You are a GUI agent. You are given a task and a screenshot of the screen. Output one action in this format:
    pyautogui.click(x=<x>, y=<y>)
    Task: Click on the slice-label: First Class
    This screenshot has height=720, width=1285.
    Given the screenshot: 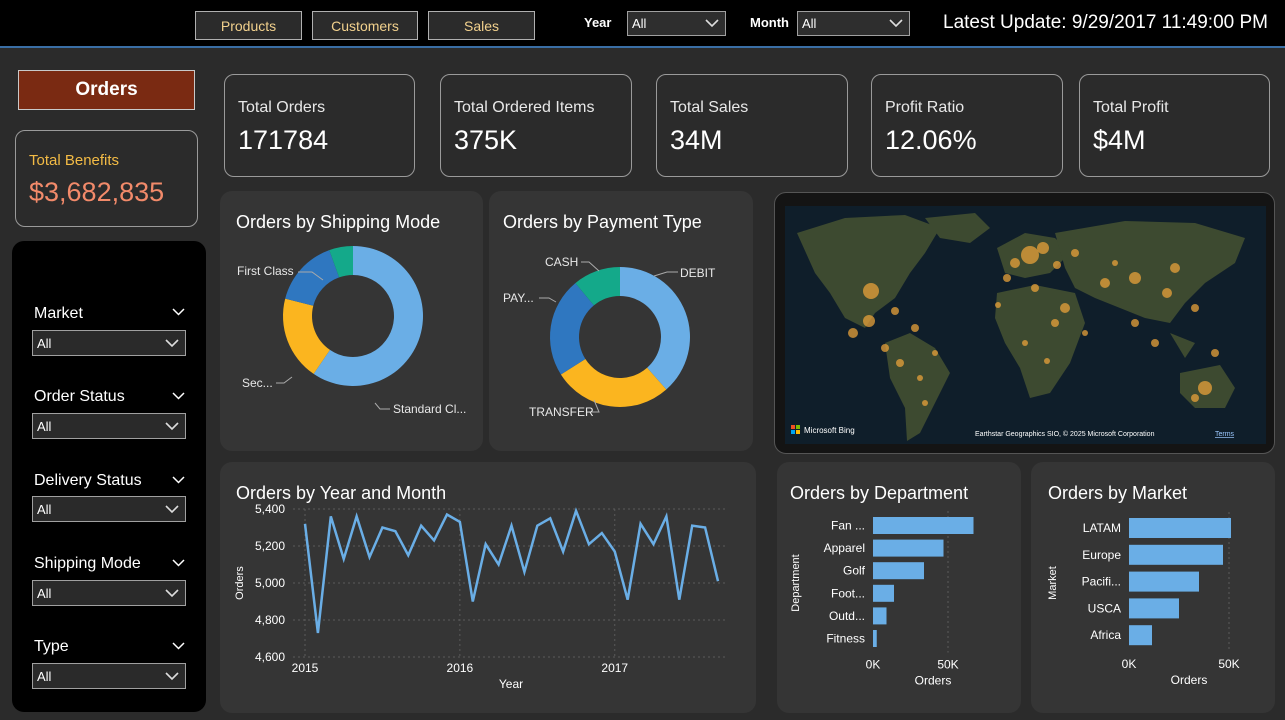 What is the action you would take?
    pyautogui.click(x=265, y=271)
    